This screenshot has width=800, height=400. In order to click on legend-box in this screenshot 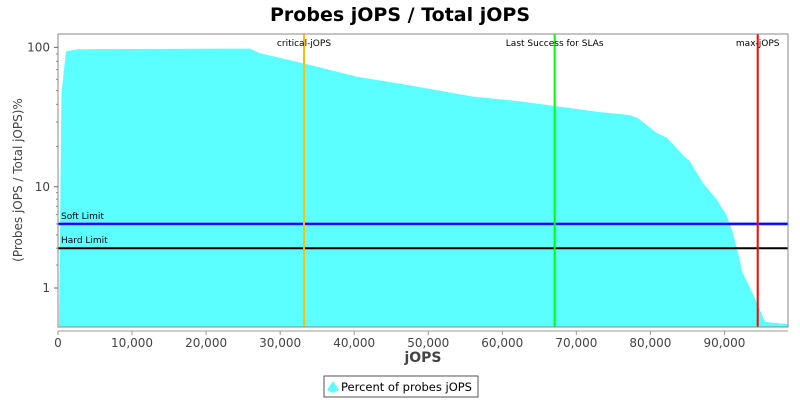, I will do `click(401, 386)`.